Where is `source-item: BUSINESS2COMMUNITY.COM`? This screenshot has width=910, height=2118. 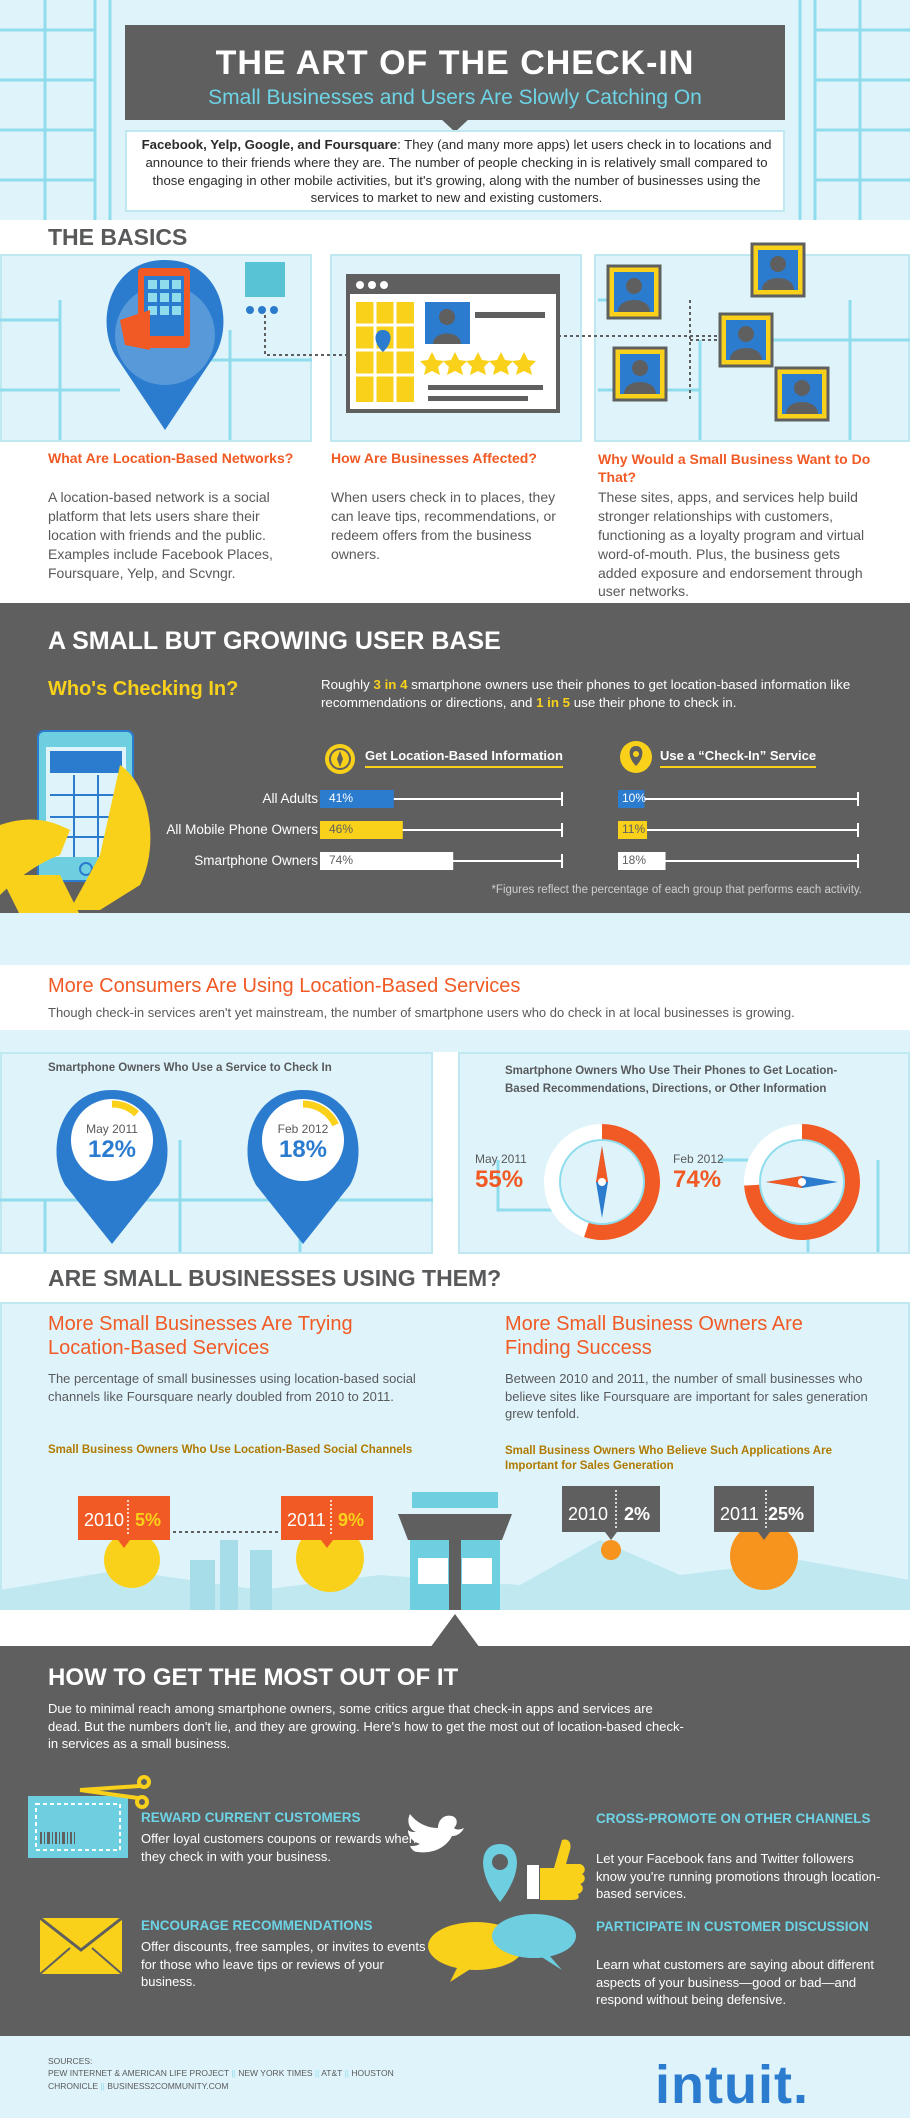 source-item: BUSINESS2COMMUNITY.COM is located at coordinates (168, 2085).